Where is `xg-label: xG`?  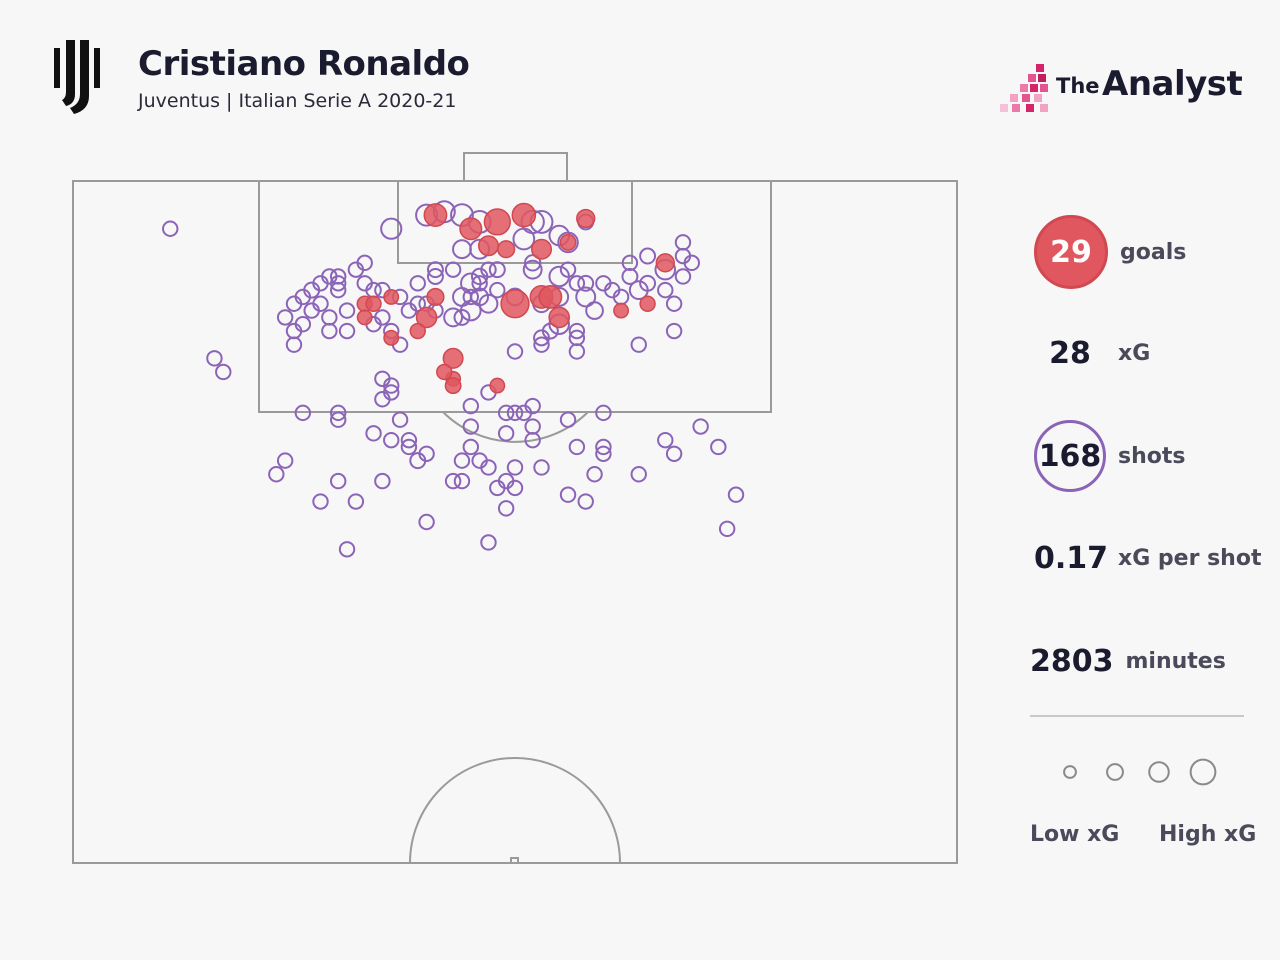
xg-label: xG is located at coordinates (1134, 353).